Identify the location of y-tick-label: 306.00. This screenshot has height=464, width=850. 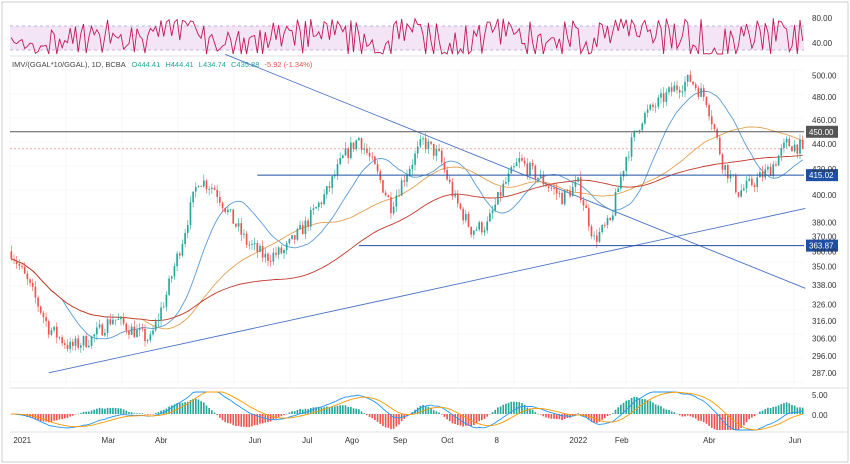
(824, 338).